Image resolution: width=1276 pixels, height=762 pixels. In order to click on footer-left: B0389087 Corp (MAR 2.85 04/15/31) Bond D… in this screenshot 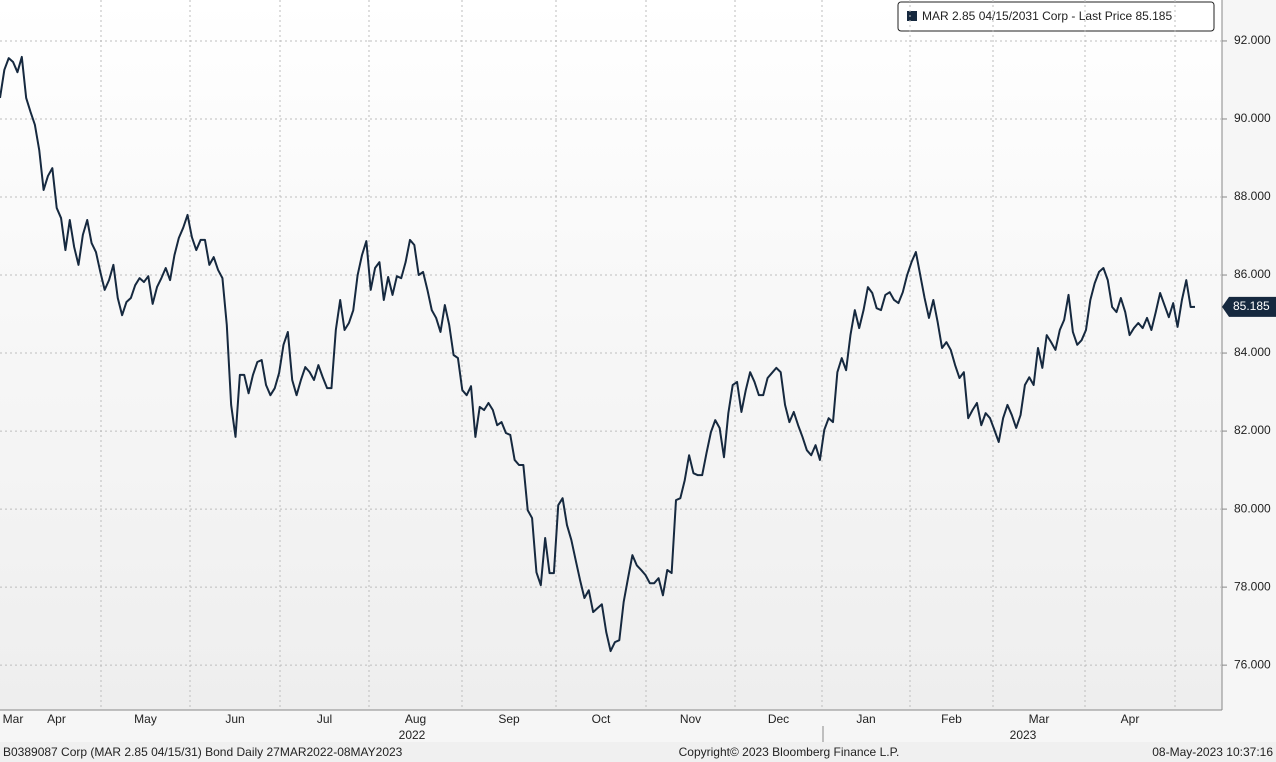, I will do `click(203, 752)`.